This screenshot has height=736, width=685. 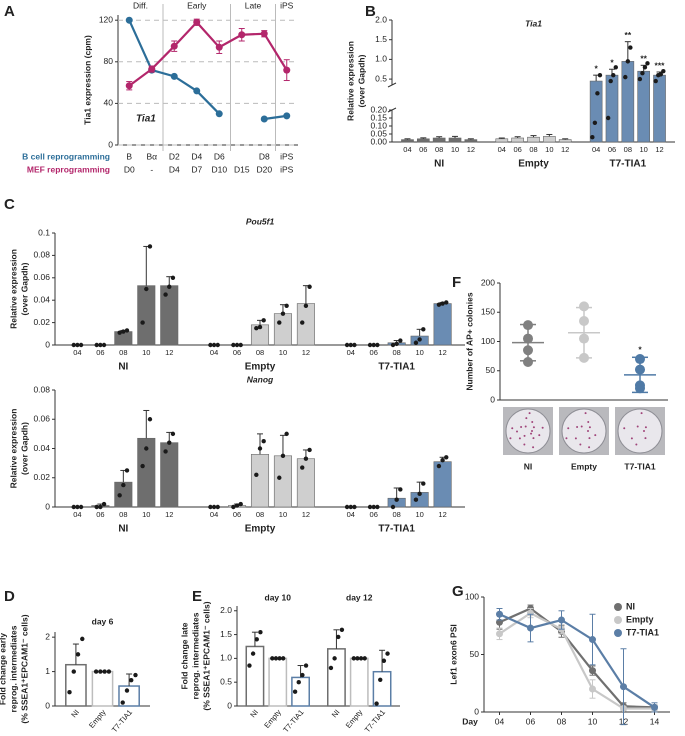 What do you see at coordinates (47, 636) in the screenshot?
I see `y-tick-label: 2` at bounding box center [47, 636].